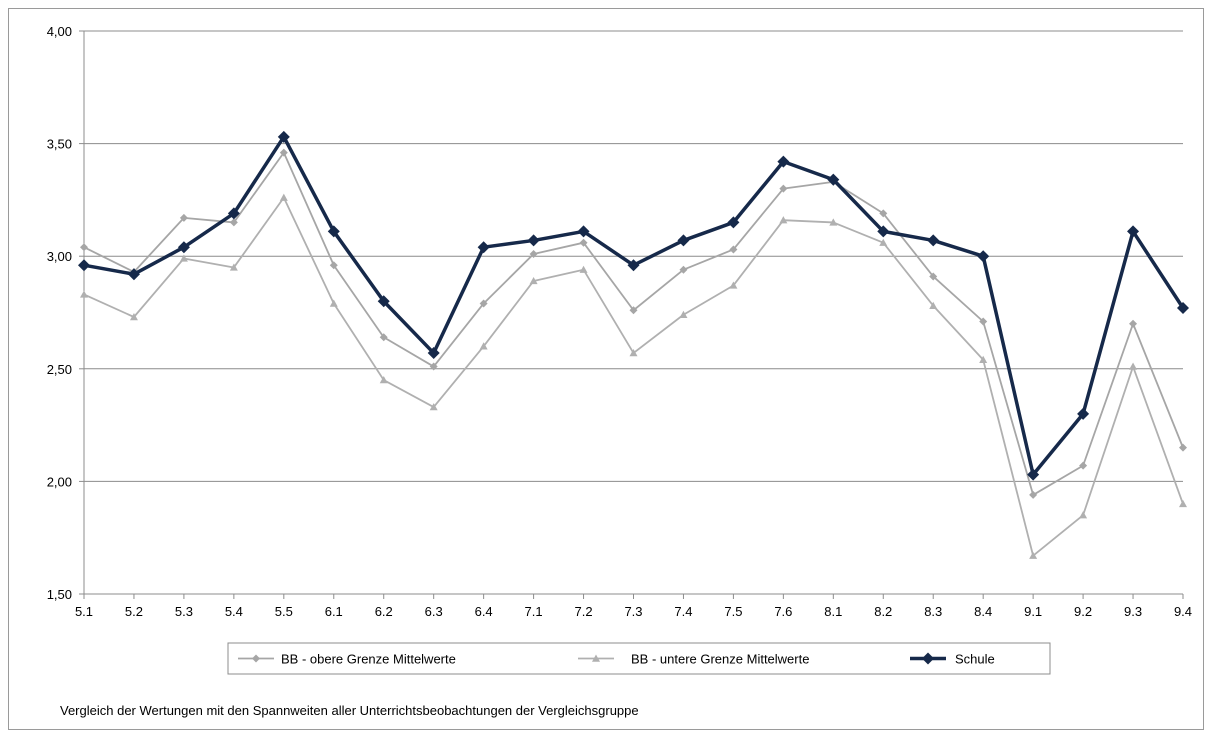  Describe the element at coordinates (883, 611) in the screenshot. I see `x-tick-label: 8.2` at that location.